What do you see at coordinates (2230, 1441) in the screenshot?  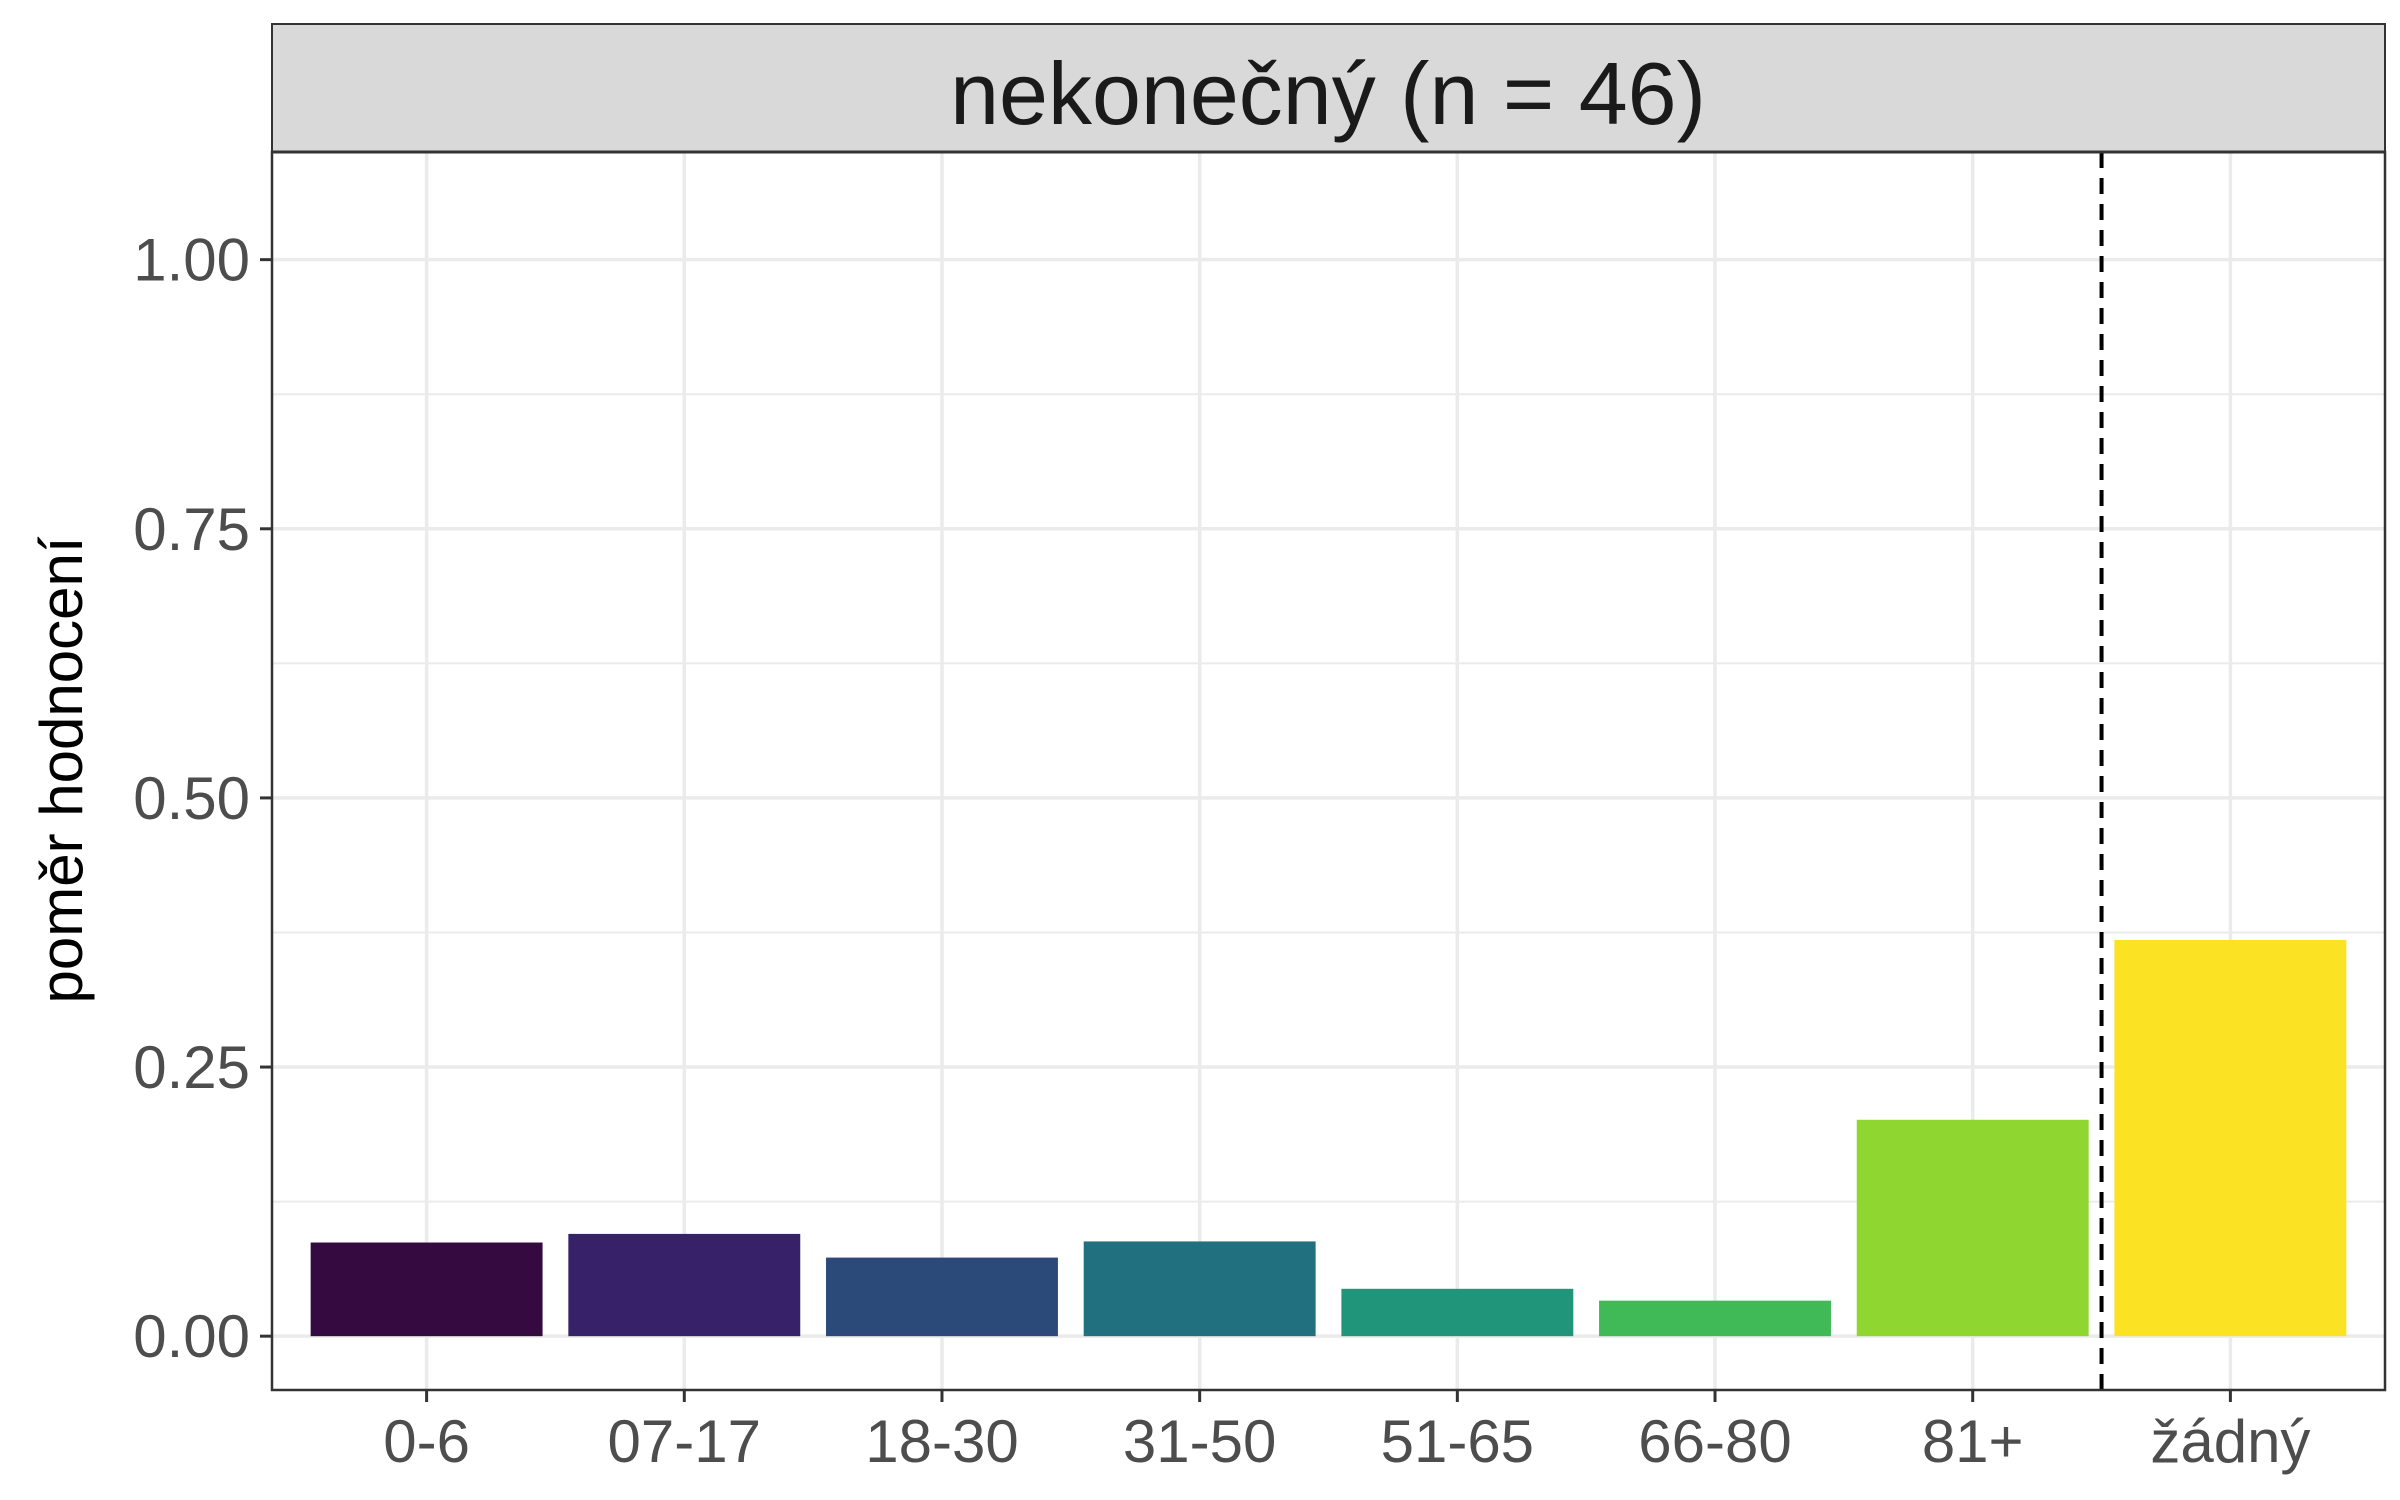 I see `x-tick-label: žádný` at bounding box center [2230, 1441].